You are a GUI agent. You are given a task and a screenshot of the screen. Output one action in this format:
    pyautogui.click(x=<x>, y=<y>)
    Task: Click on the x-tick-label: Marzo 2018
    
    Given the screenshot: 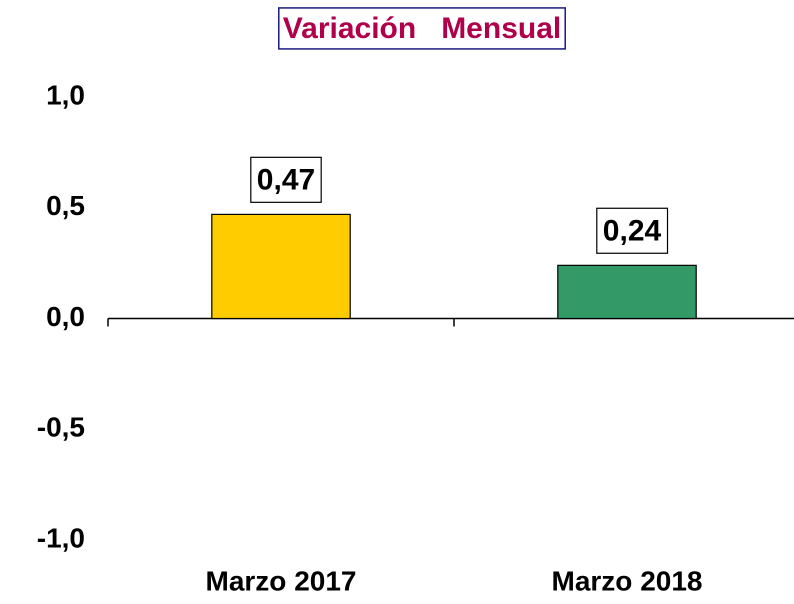 What is the action you would take?
    pyautogui.click(x=627, y=580)
    